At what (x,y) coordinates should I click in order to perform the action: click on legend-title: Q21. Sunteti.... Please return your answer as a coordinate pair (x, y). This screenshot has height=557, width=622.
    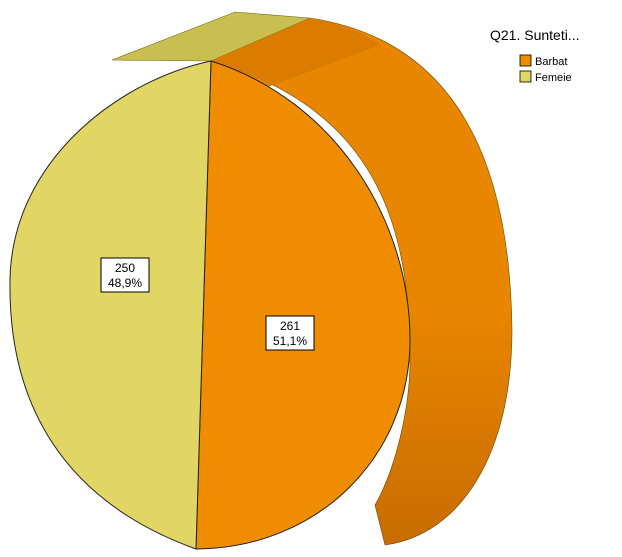
    Looking at the image, I should click on (535, 35).